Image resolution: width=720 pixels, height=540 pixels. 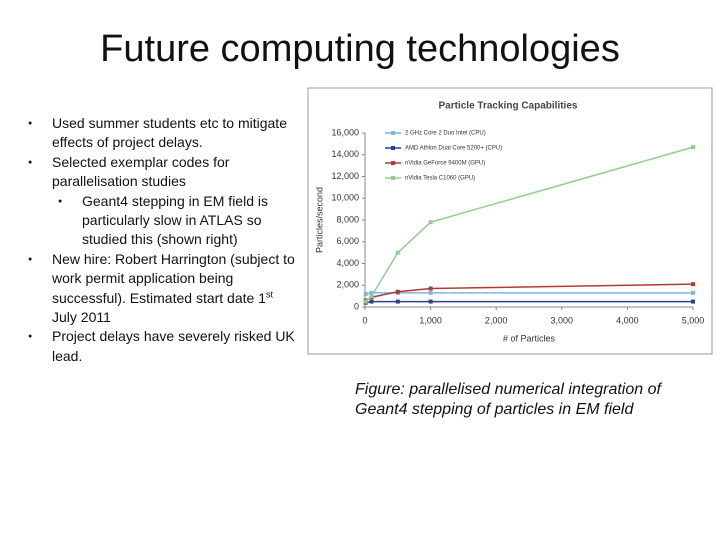 I want to click on y-tick-label: 6,000, so click(x=347, y=241).